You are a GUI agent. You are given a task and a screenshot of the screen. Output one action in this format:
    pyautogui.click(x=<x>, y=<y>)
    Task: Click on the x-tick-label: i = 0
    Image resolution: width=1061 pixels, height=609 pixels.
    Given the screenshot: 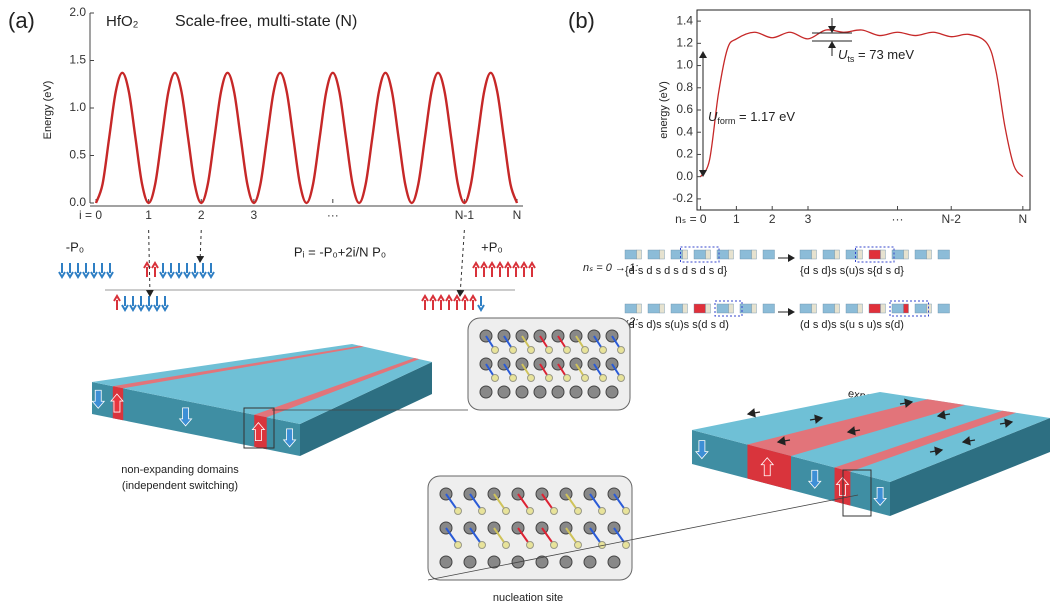 What is the action you would take?
    pyautogui.click(x=90, y=215)
    